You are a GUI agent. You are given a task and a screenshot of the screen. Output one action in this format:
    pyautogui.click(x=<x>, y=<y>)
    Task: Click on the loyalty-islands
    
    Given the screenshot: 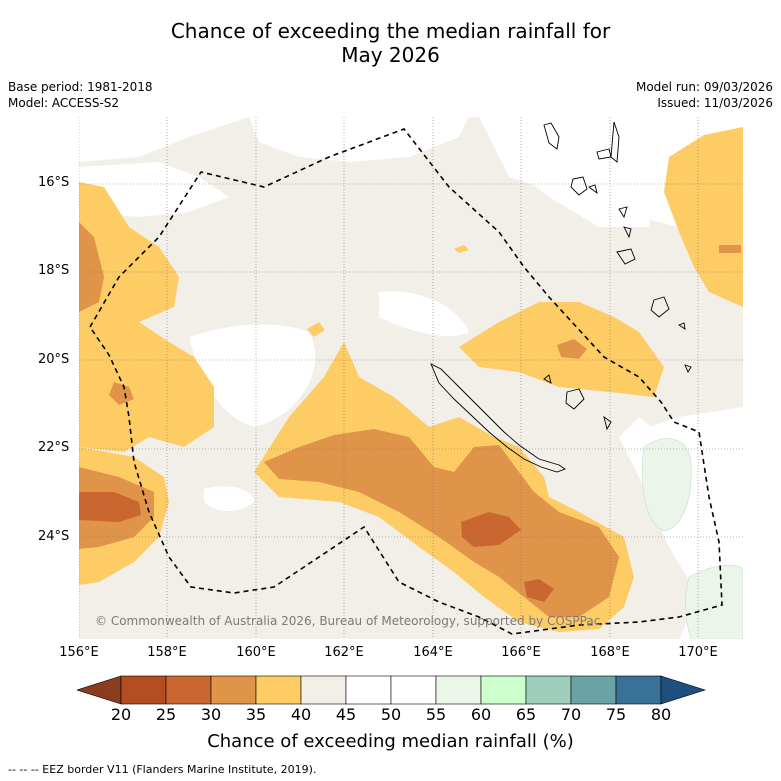 What is the action you would take?
    pyautogui.click(x=577, y=402)
    